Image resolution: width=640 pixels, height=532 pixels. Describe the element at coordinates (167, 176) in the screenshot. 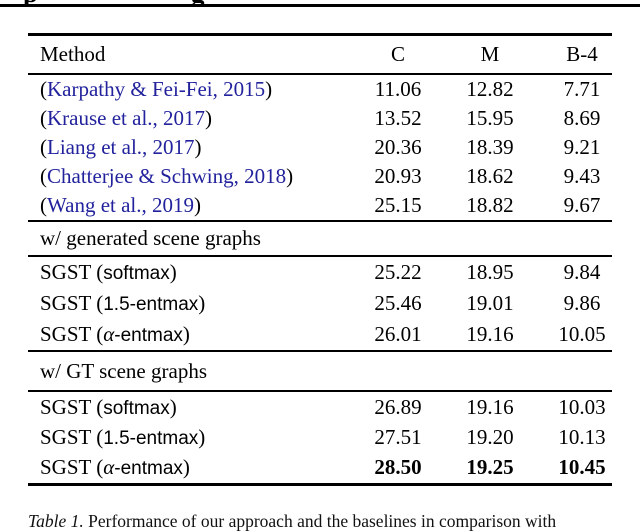

I see `citation-link: Chatterjee & Schwing, 2018` at that location.